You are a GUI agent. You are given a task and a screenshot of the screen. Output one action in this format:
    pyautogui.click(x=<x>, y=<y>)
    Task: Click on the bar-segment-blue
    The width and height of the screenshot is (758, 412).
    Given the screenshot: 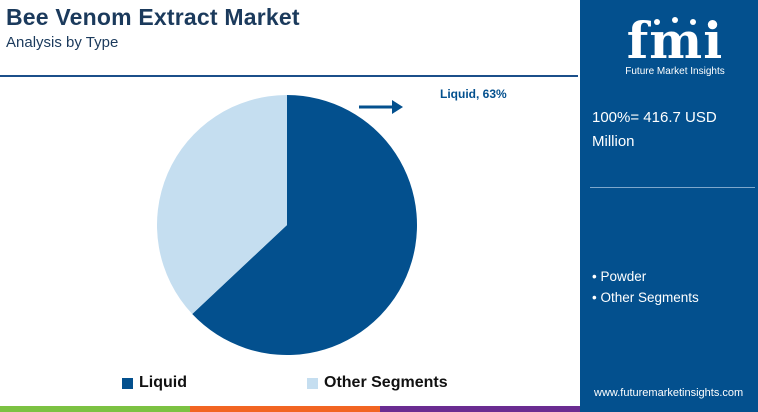 What is the action you would take?
    pyautogui.click(x=669, y=409)
    